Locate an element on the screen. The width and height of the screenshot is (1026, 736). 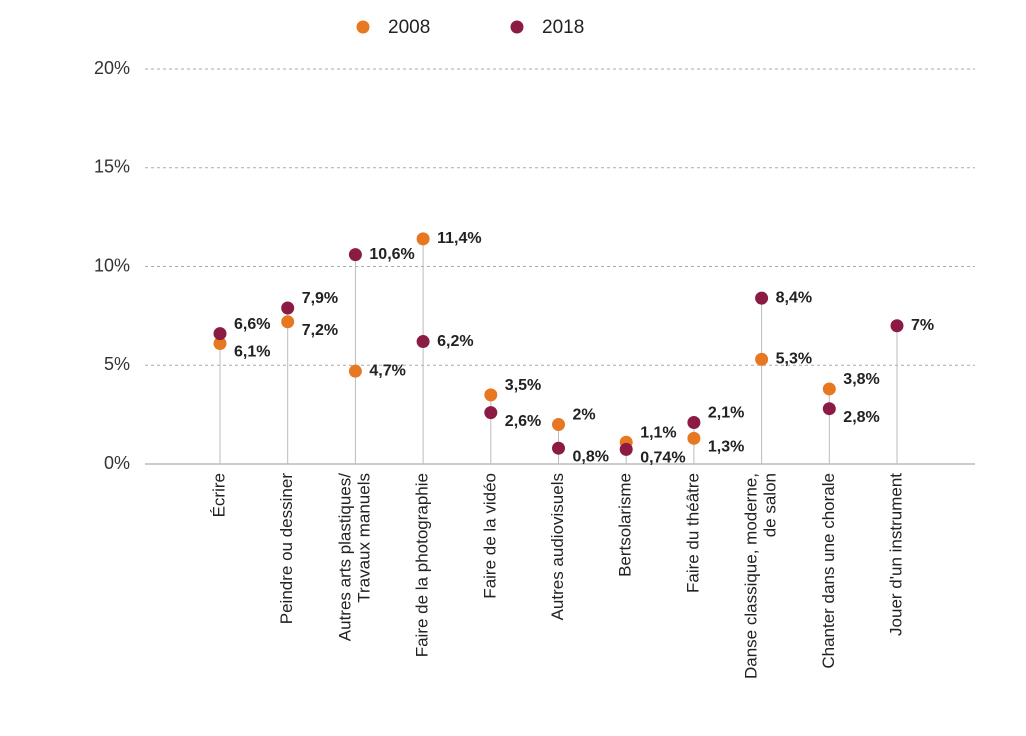
value-label: 6,2% is located at coordinates (455, 341).